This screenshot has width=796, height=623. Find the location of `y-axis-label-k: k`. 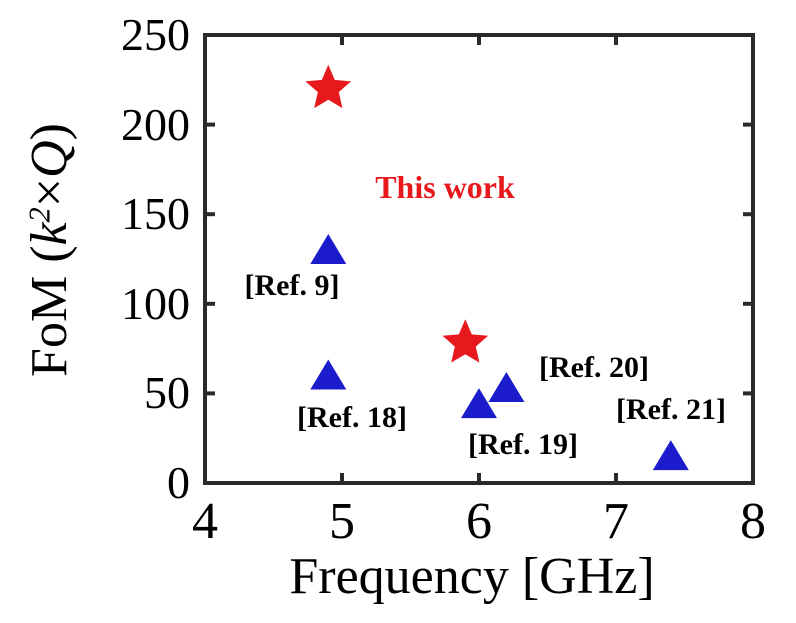

y-axis-label-k: k is located at coordinates (49, 234).